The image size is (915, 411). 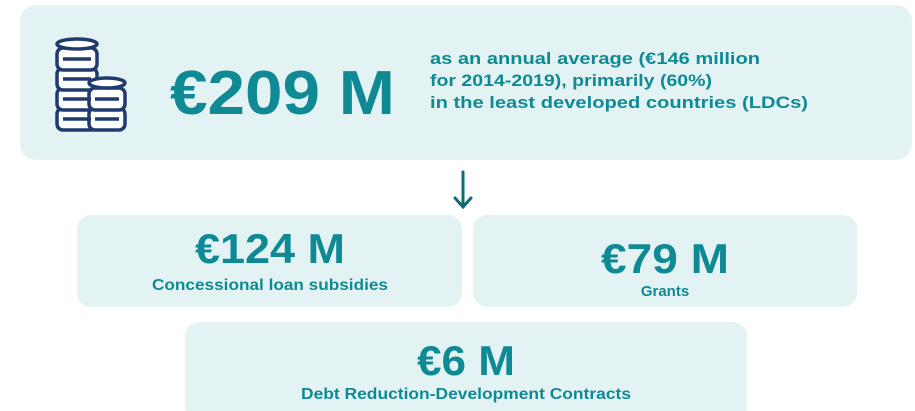 What do you see at coordinates (571, 80) in the screenshot?
I see `total-description: for 2014-2019), primarily (60%)` at bounding box center [571, 80].